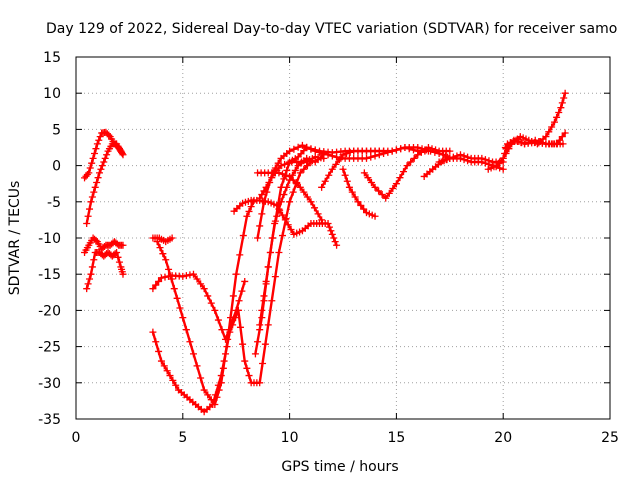 This screenshot has height=480, width=640. I want to click on y-axis-label: SDTVAR / TECUs, so click(15, 238).